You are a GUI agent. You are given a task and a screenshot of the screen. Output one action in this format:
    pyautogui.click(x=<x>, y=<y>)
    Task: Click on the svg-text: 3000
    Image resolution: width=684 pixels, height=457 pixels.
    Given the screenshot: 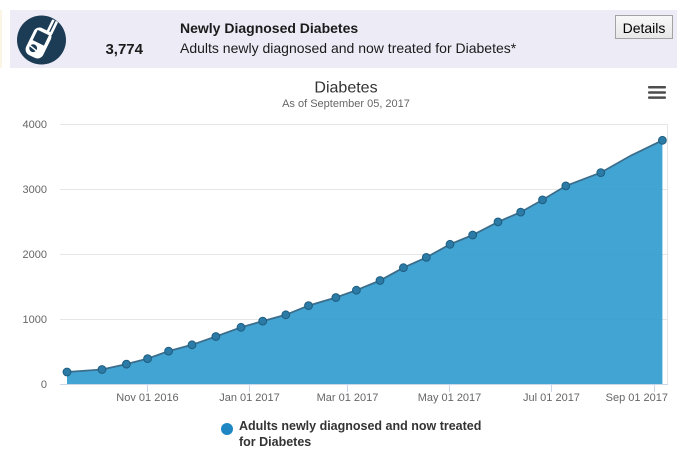 What is the action you would take?
    pyautogui.click(x=35, y=190)
    